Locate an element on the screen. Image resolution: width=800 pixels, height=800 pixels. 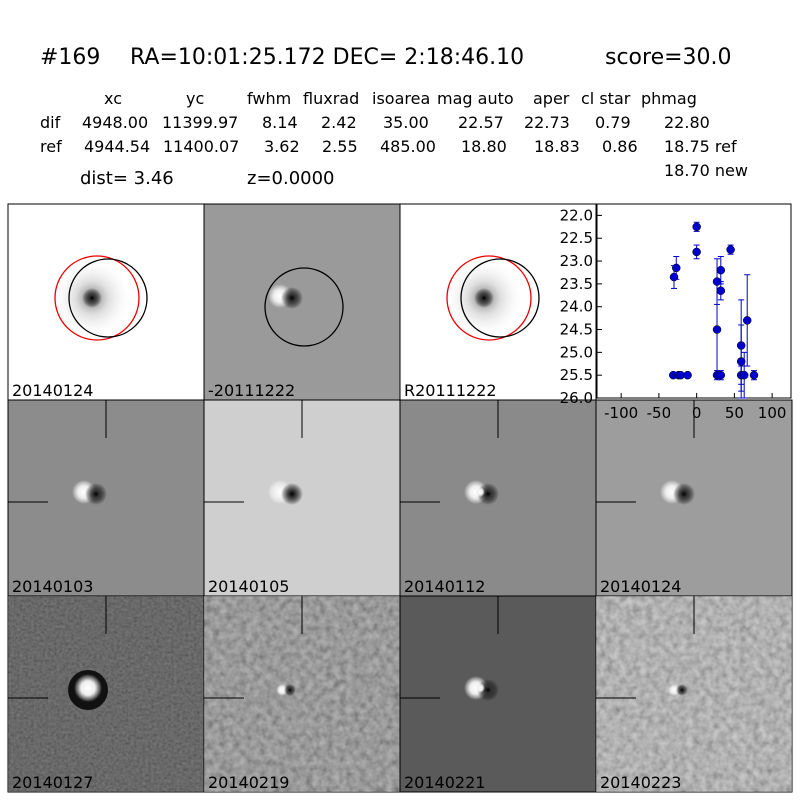
stamp: 20140127 is located at coordinates (106, 694).